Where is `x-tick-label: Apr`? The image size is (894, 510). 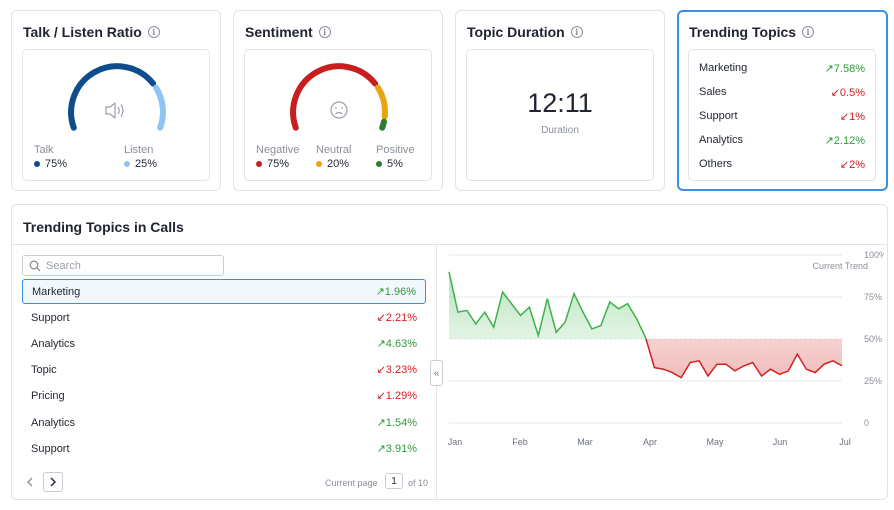
x-tick-label: Apr is located at coordinates (650, 442).